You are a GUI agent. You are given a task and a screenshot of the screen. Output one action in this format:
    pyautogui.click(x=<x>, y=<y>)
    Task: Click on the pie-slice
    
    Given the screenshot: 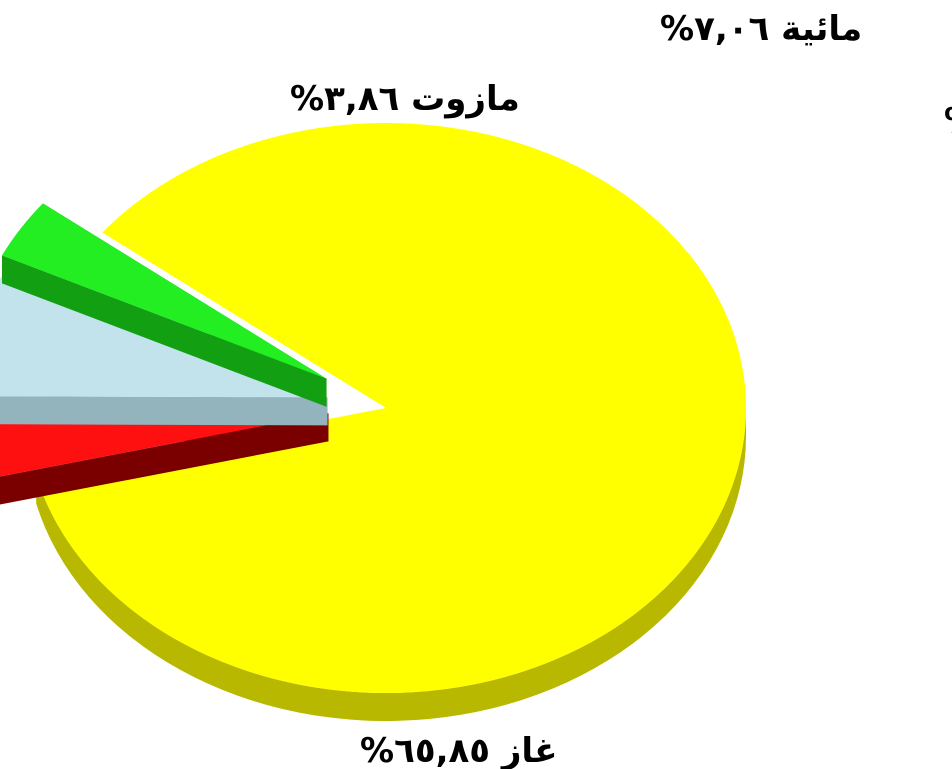 What is the action you would take?
    pyautogui.click(x=164, y=305)
    